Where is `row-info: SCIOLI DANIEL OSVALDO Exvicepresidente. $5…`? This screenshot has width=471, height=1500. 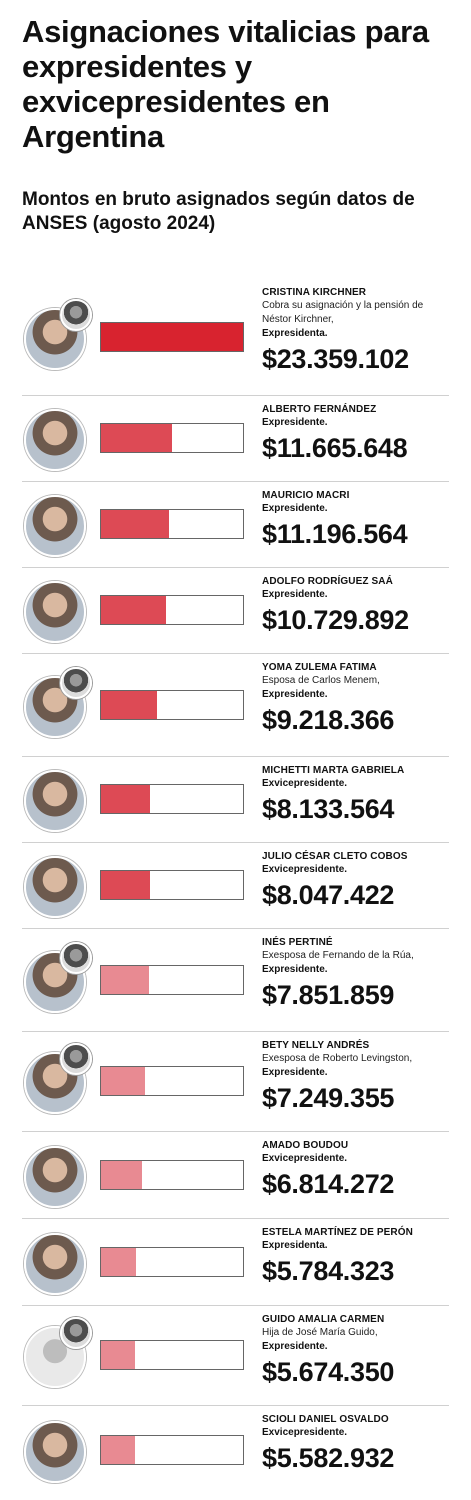 row-info: SCIOLI DANIEL OSVALDO Exvicepresidente. $5… is located at coordinates (357, 1443).